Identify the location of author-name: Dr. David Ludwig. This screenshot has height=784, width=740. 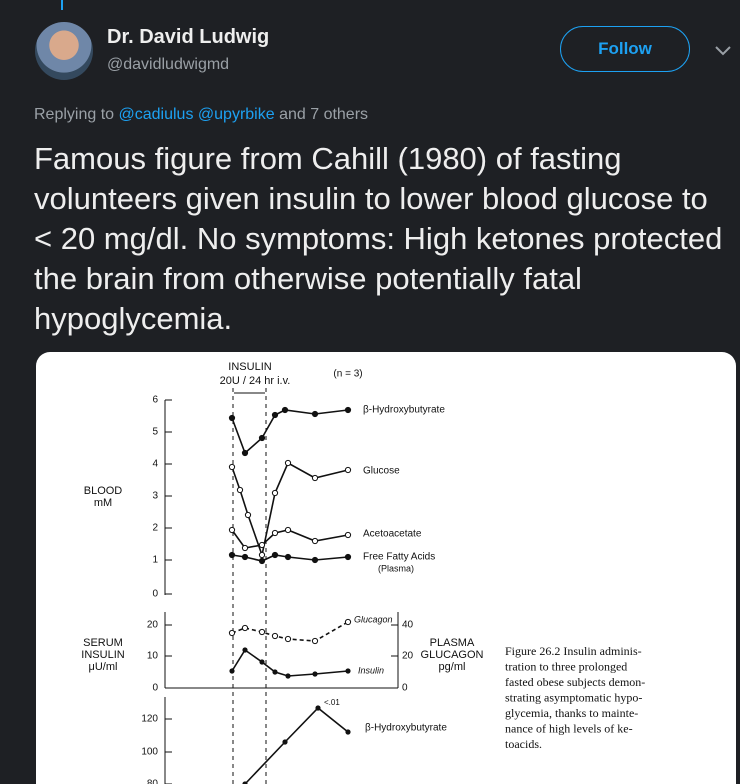
(188, 37).